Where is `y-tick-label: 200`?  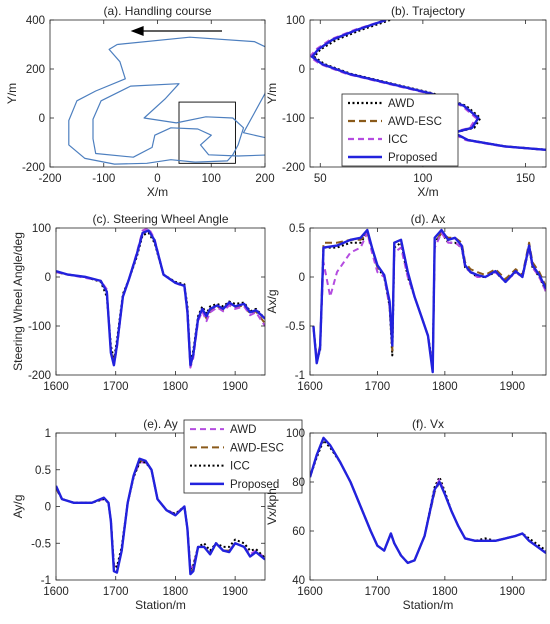
y-tick-label: 200 is located at coordinates (35, 70).